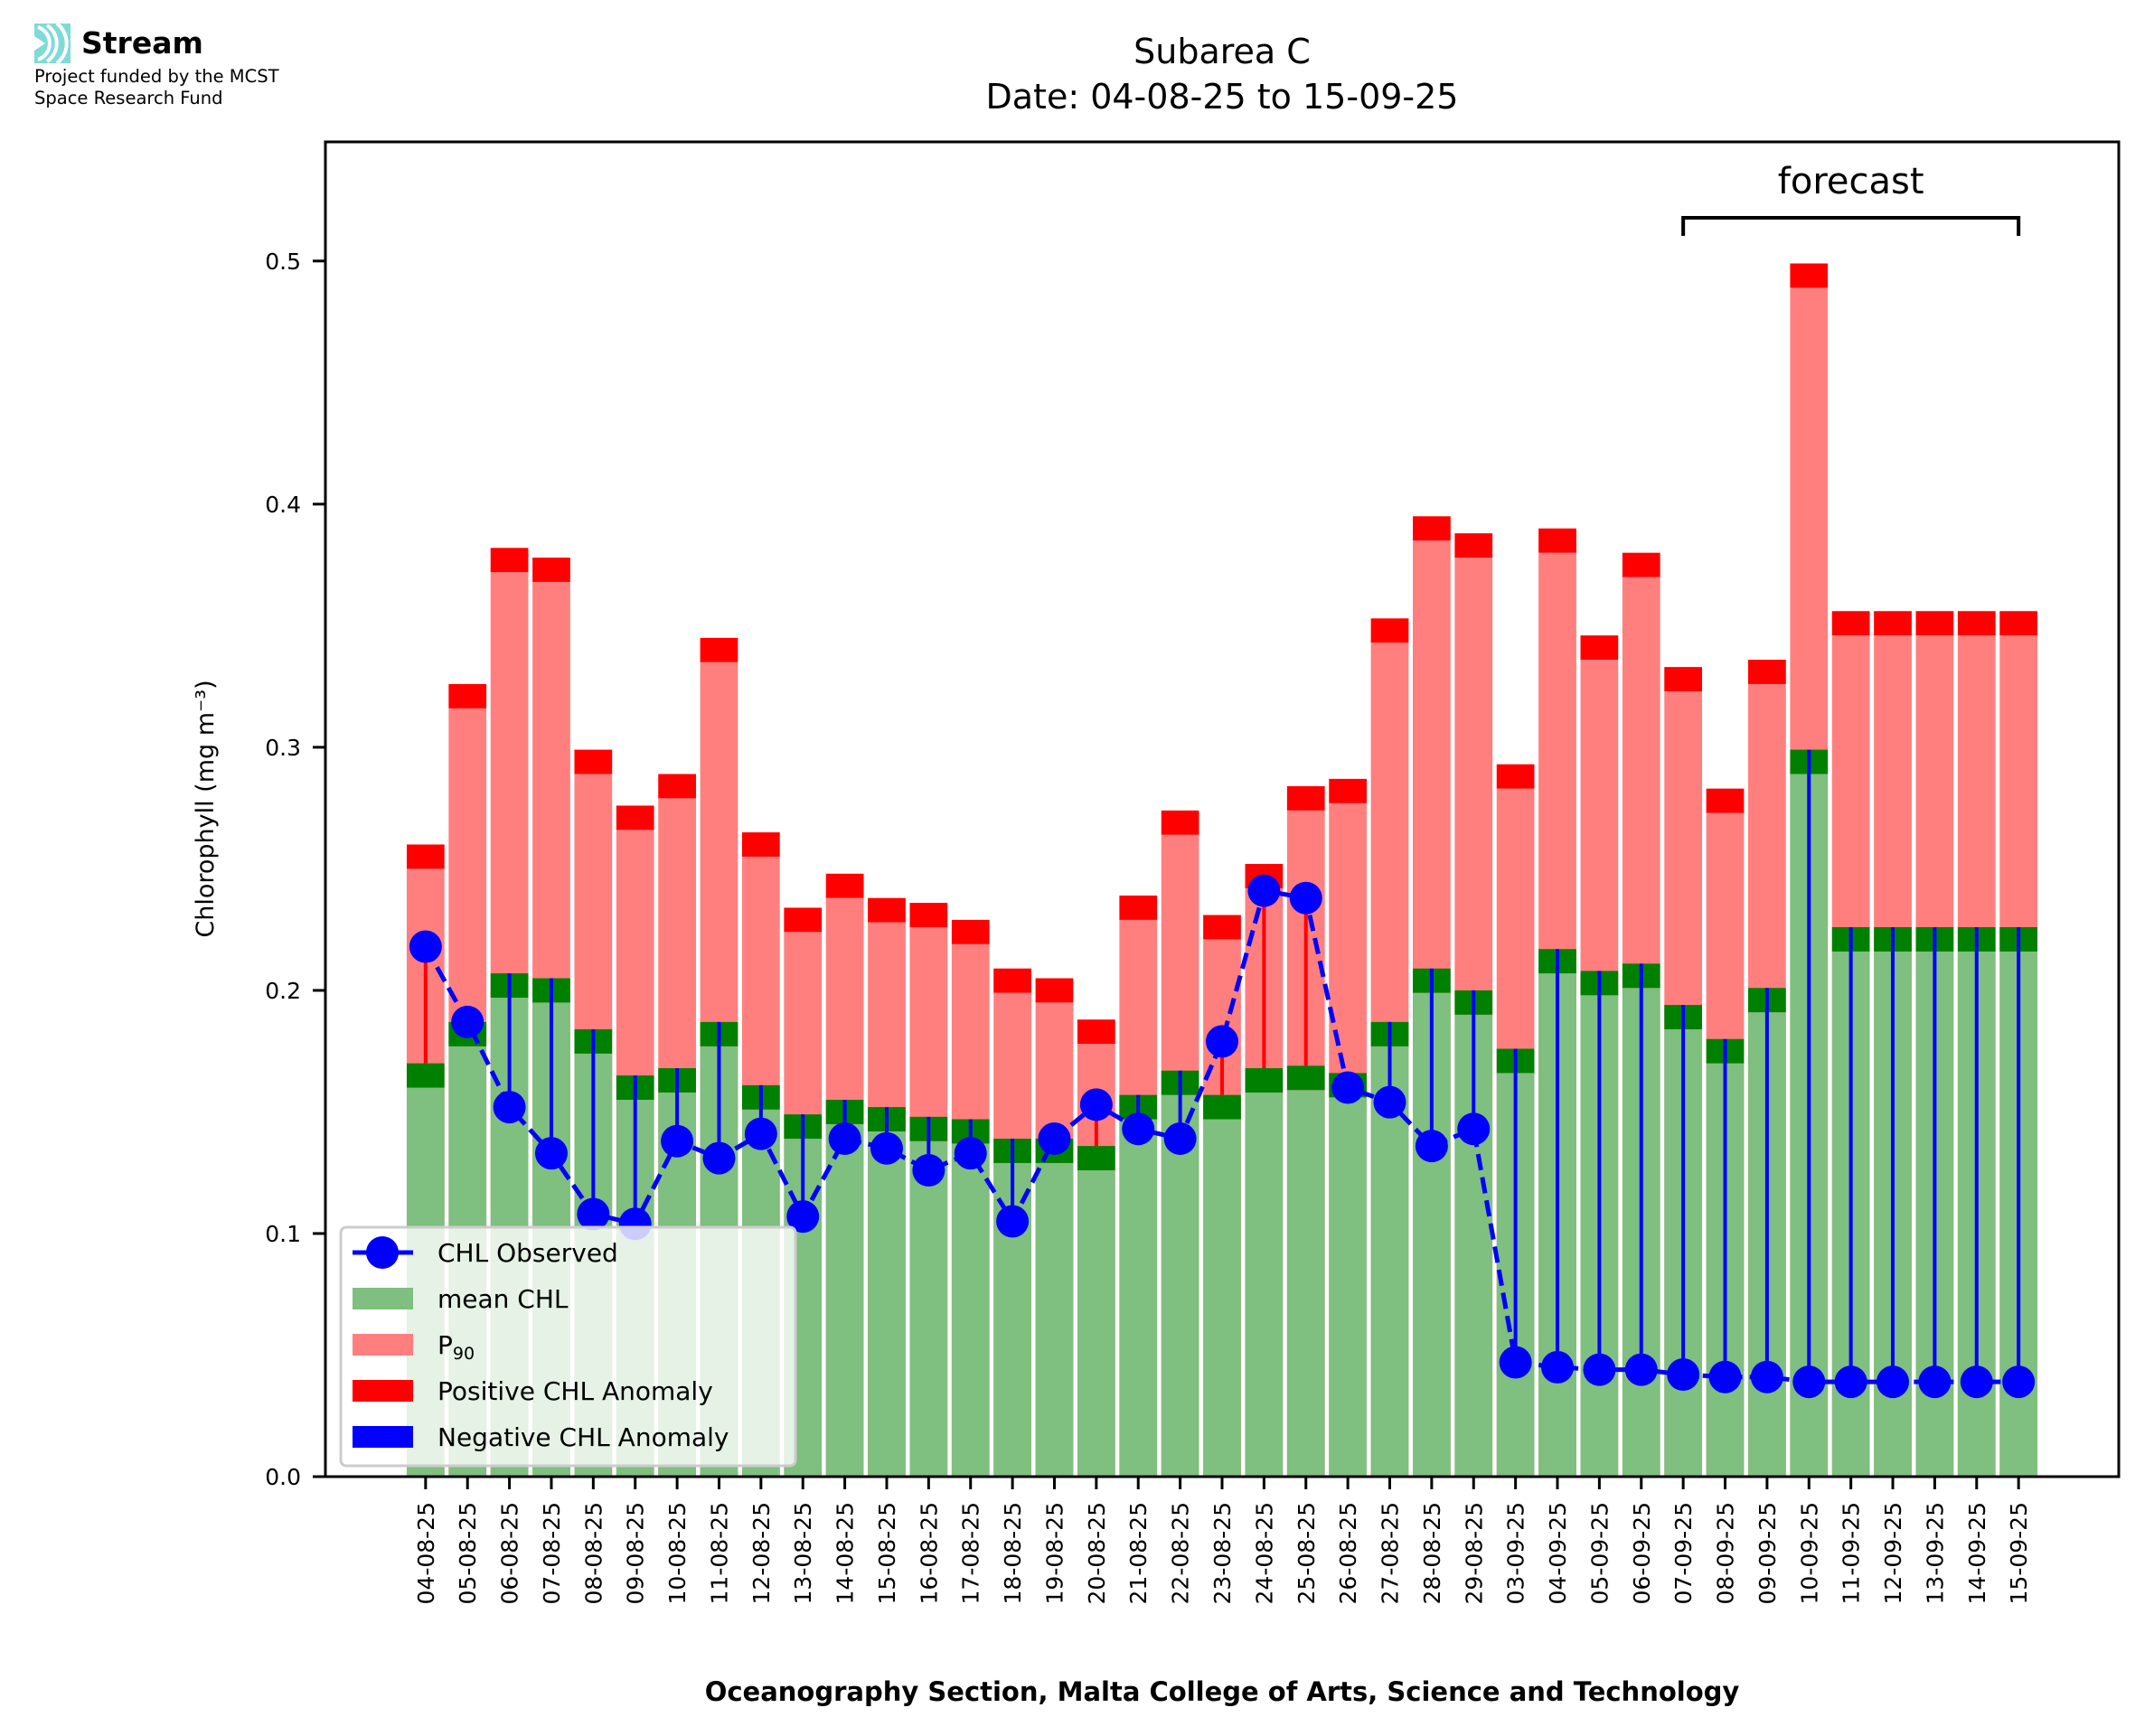  I want to click on x-tick-label: 23-08-25, so click(1222, 1553).